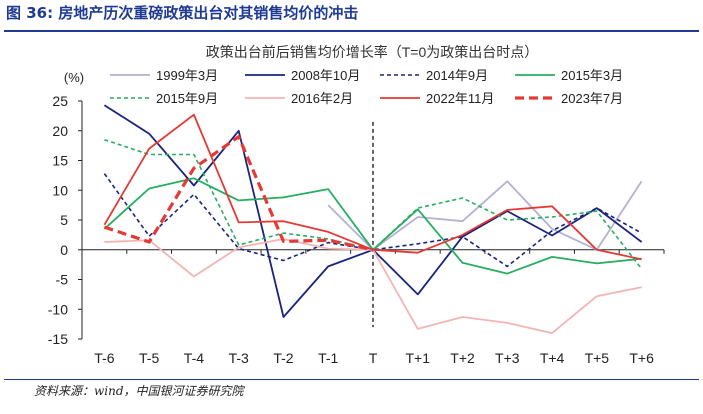 The image size is (703, 414). What do you see at coordinates (60, 190) in the screenshot?
I see `y-tick-label: 10` at bounding box center [60, 190].